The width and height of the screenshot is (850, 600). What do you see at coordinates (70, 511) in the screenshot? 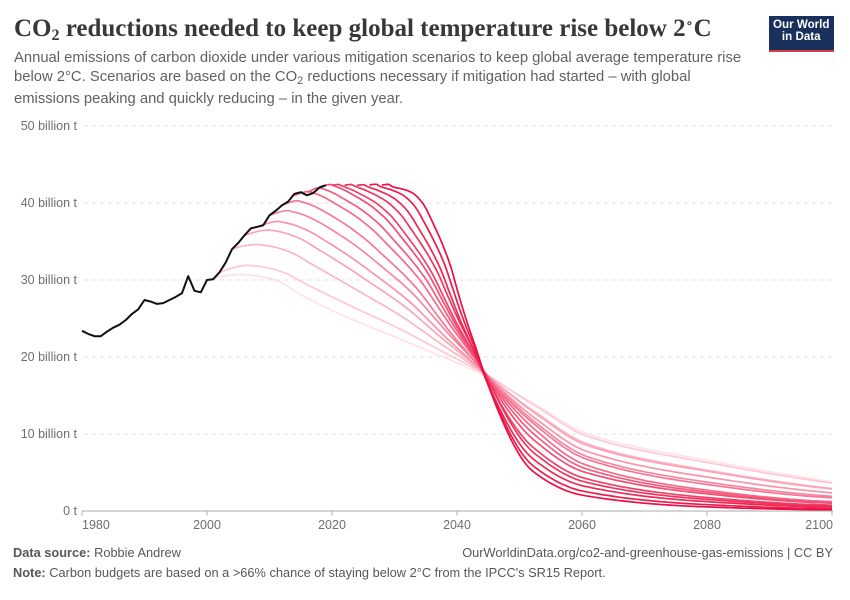
I see `svg-text: 0 t` at bounding box center [70, 511].